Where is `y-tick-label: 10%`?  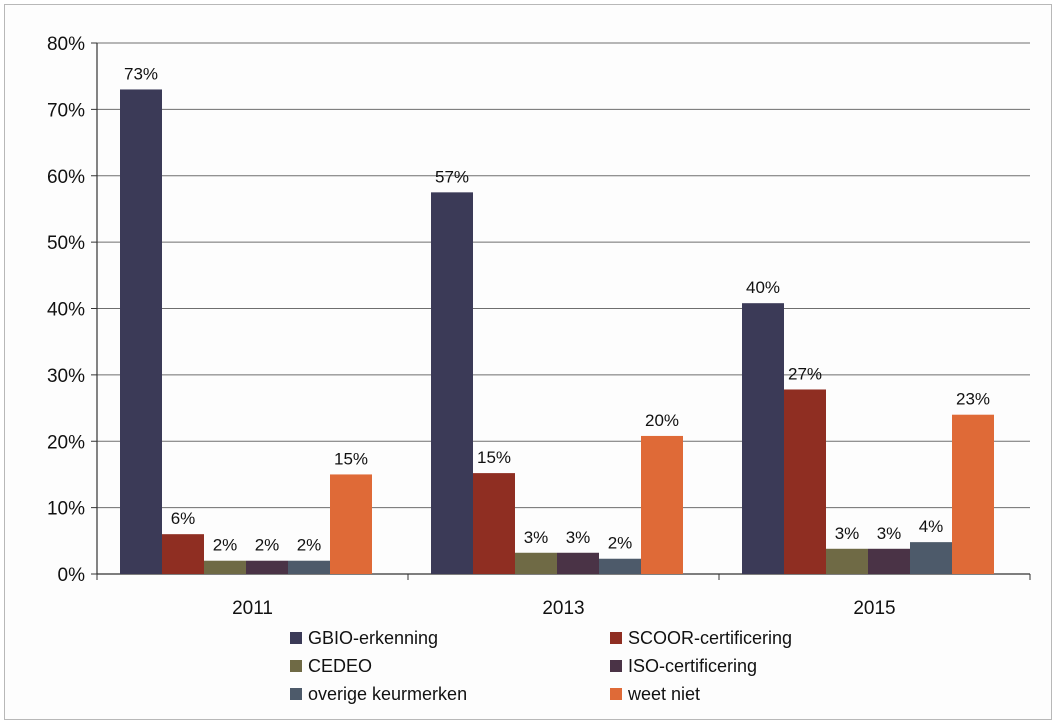 y-tick-label: 10% is located at coordinates (66, 509).